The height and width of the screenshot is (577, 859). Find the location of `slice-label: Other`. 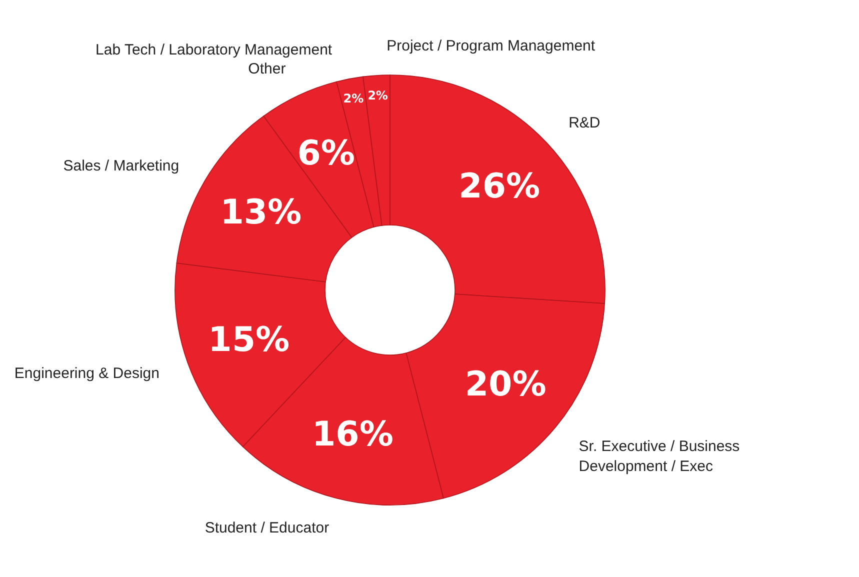

slice-label: Other is located at coordinates (267, 69).